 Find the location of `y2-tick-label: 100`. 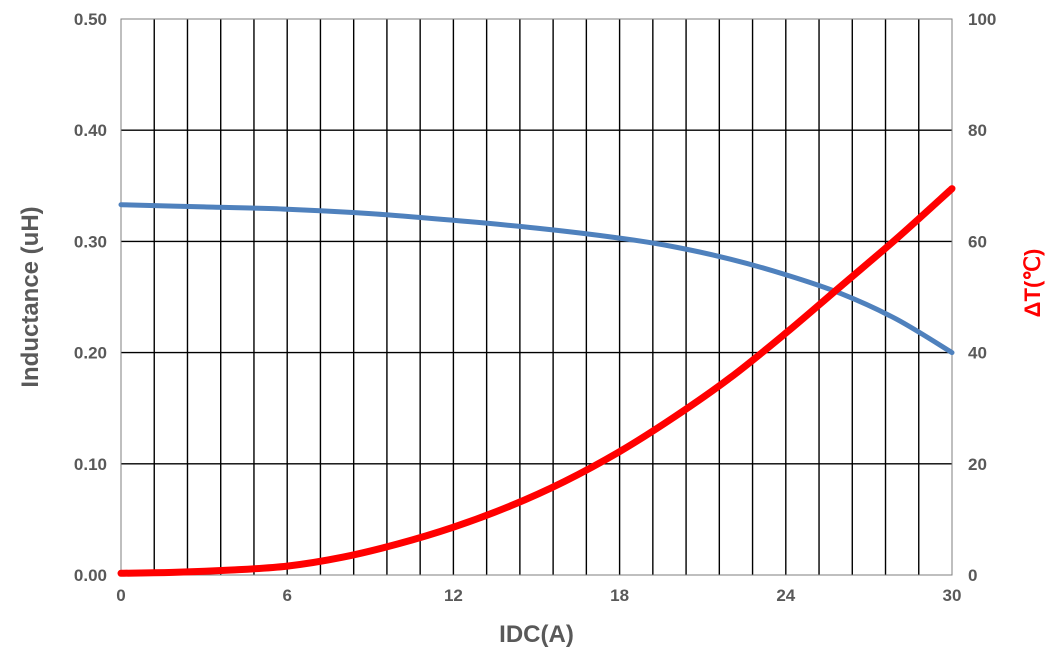

y2-tick-label: 100 is located at coordinates (982, 19).